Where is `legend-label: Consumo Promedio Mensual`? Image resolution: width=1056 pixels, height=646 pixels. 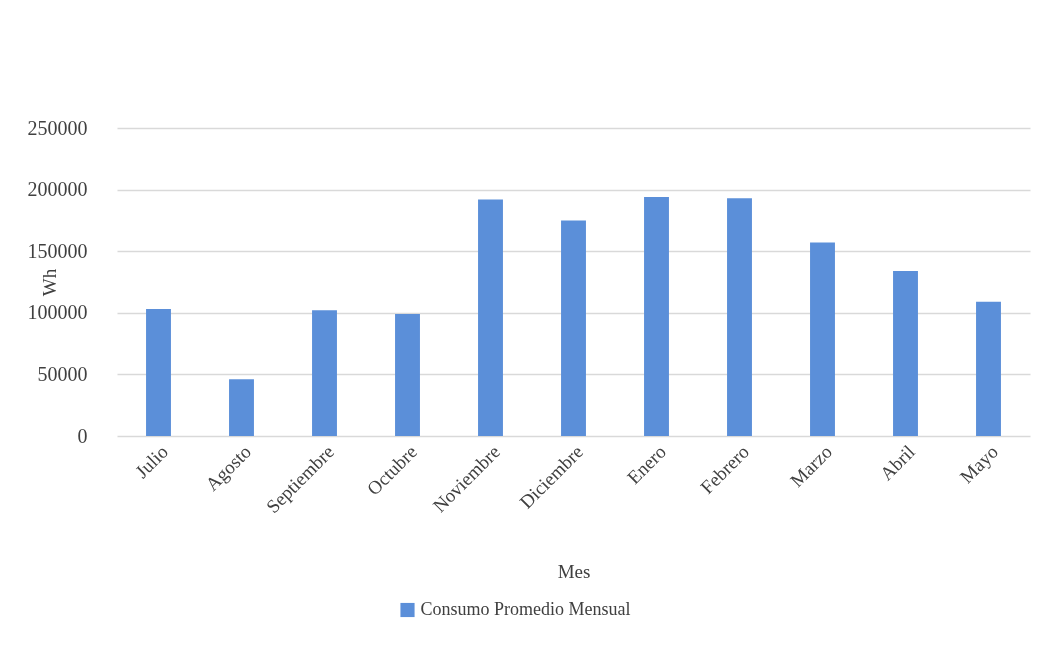 legend-label: Consumo Promedio Mensual is located at coordinates (525, 609).